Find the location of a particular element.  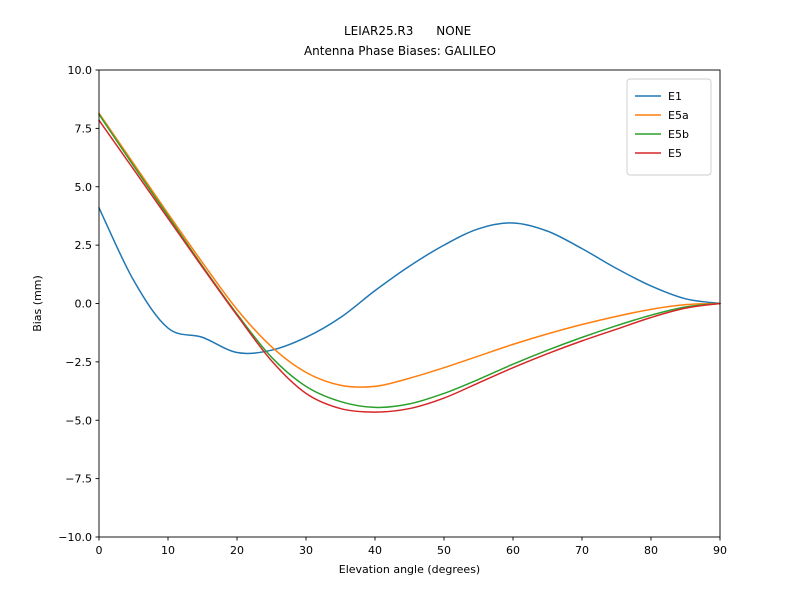

figure-suptitle: LEIAR25.R3 NONE is located at coordinates (400, 26).